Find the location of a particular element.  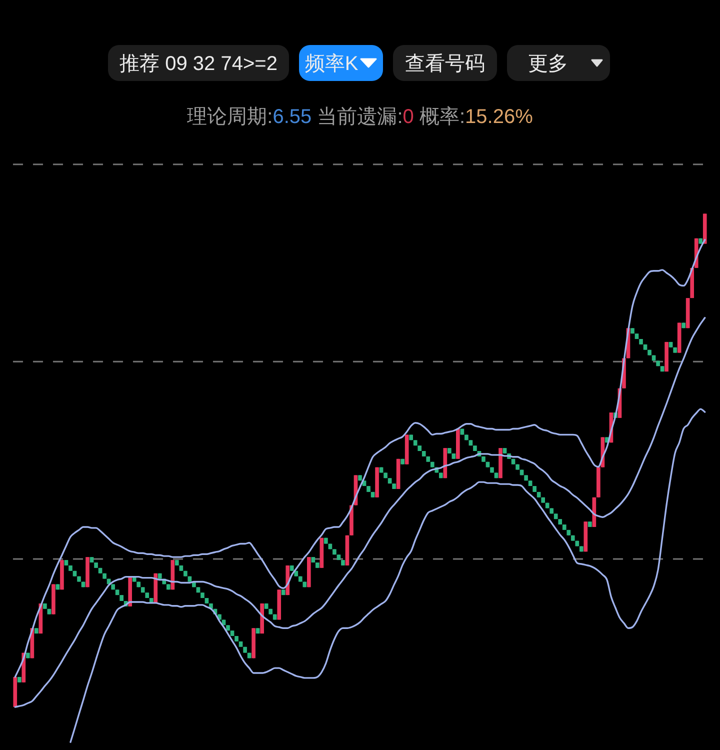

button: 推荐 09 32 74>=2 is located at coordinates (198, 63).